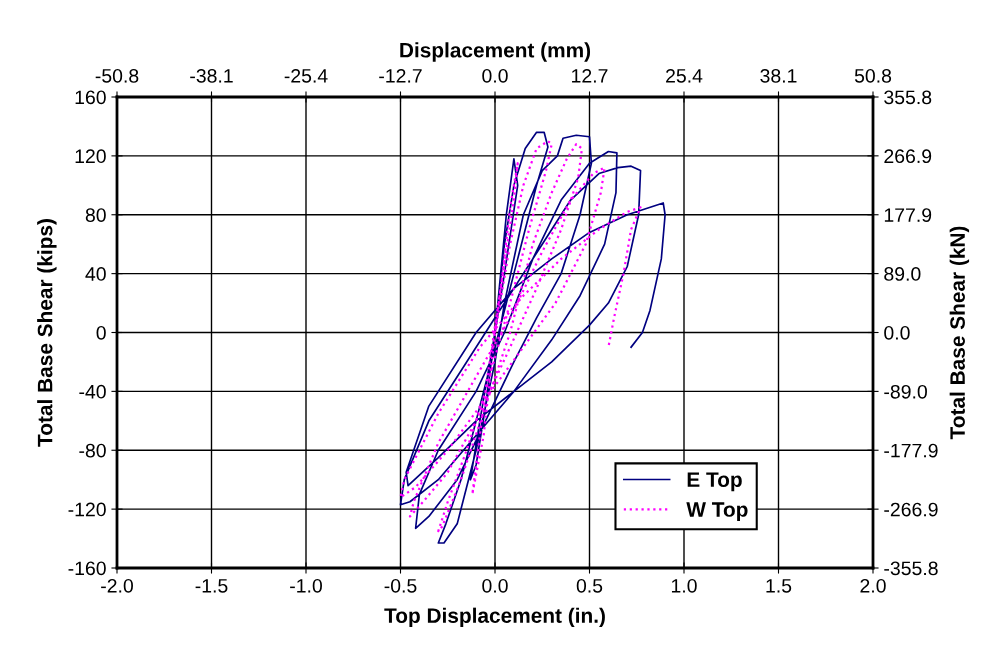  Describe the element at coordinates (873, 75) in the screenshot. I see `x2-tick-label: 50.8` at that location.